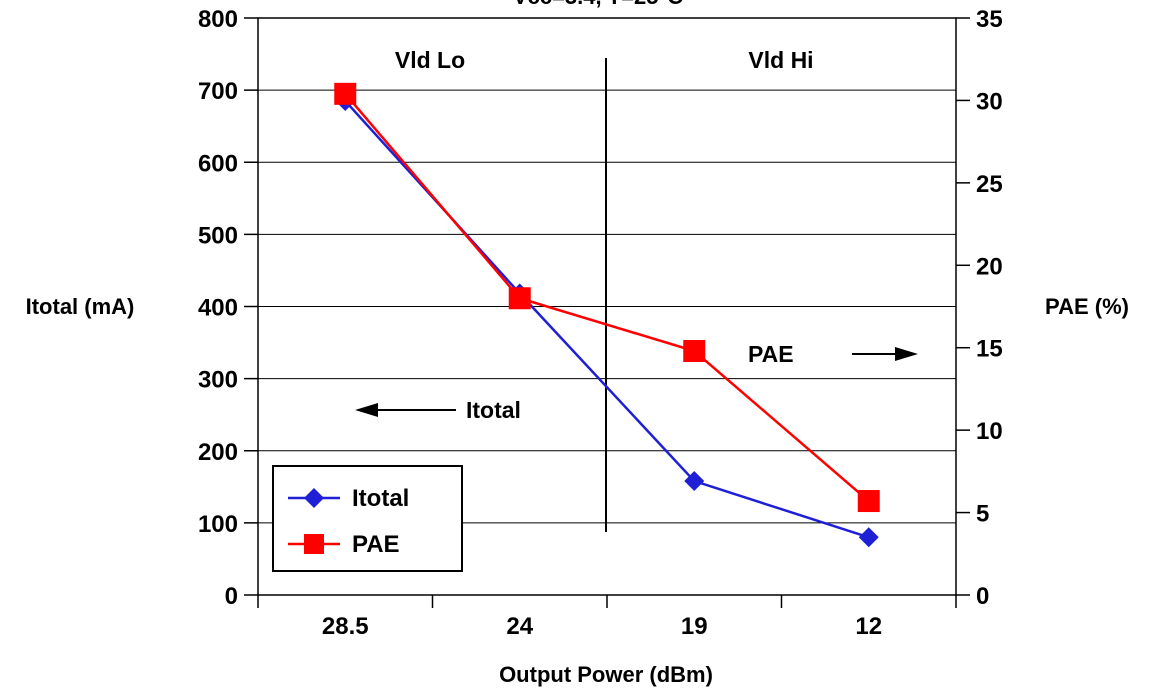 This screenshot has width=1154, height=692. What do you see at coordinates (598, 4) in the screenshot?
I see `chart-title: Vcc=3.4, T=25°C` at bounding box center [598, 4].